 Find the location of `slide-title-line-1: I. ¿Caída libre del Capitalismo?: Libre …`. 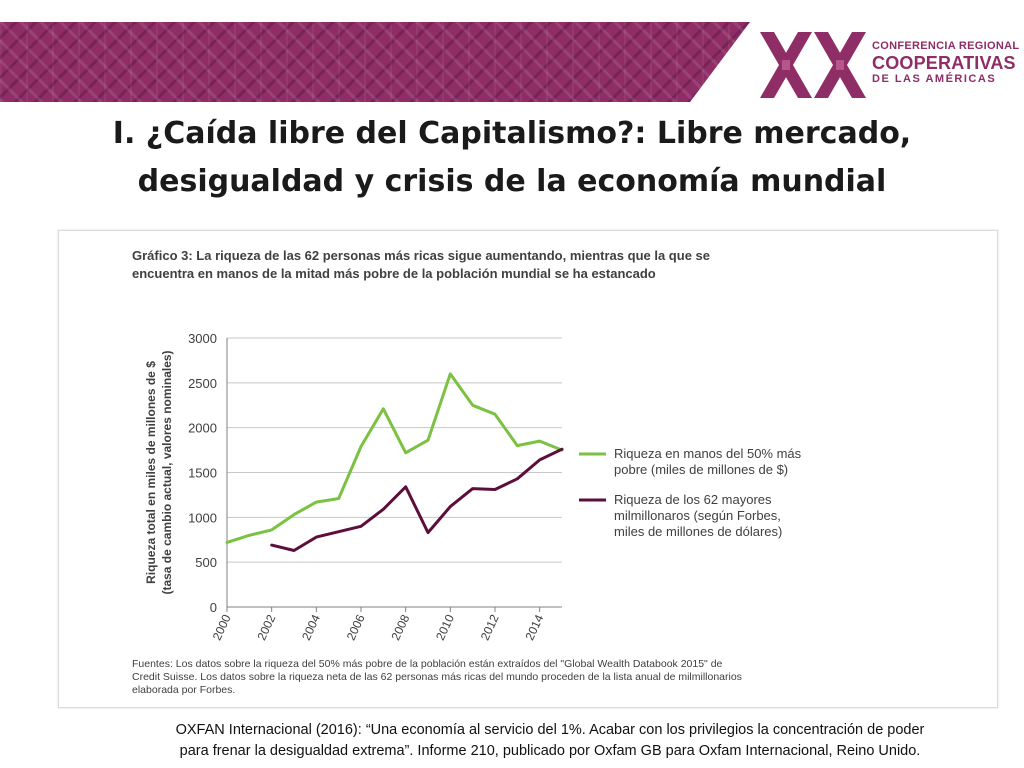

slide-title-line-1: I. ¿Caída libre del Capitalismo?: Libre … is located at coordinates (512, 133).